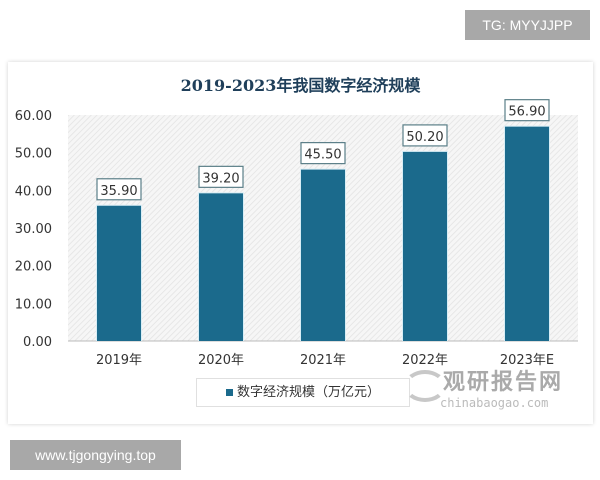  I want to click on tg-watermark: TG: MYYJJPP, so click(527, 25).